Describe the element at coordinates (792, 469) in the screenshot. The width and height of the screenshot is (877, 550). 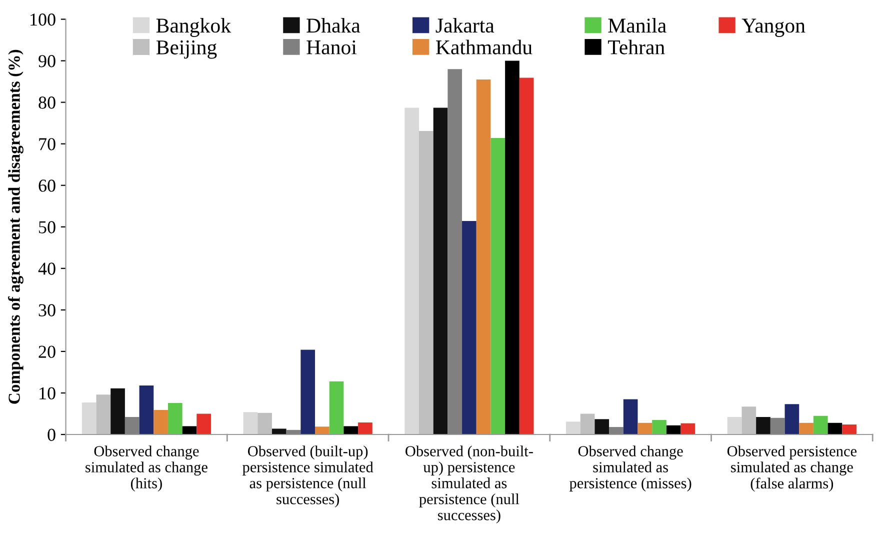
I see `x-tick-label: Observed persistence simulated as change (false alarms)` at that location.